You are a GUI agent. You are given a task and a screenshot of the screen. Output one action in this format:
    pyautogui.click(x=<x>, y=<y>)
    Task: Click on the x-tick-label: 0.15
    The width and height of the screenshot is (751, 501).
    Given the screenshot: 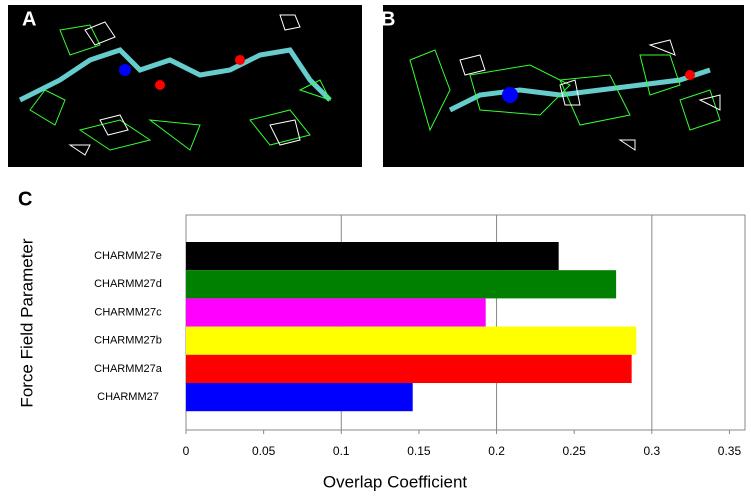 What is the action you would take?
    pyautogui.click(x=419, y=451)
    